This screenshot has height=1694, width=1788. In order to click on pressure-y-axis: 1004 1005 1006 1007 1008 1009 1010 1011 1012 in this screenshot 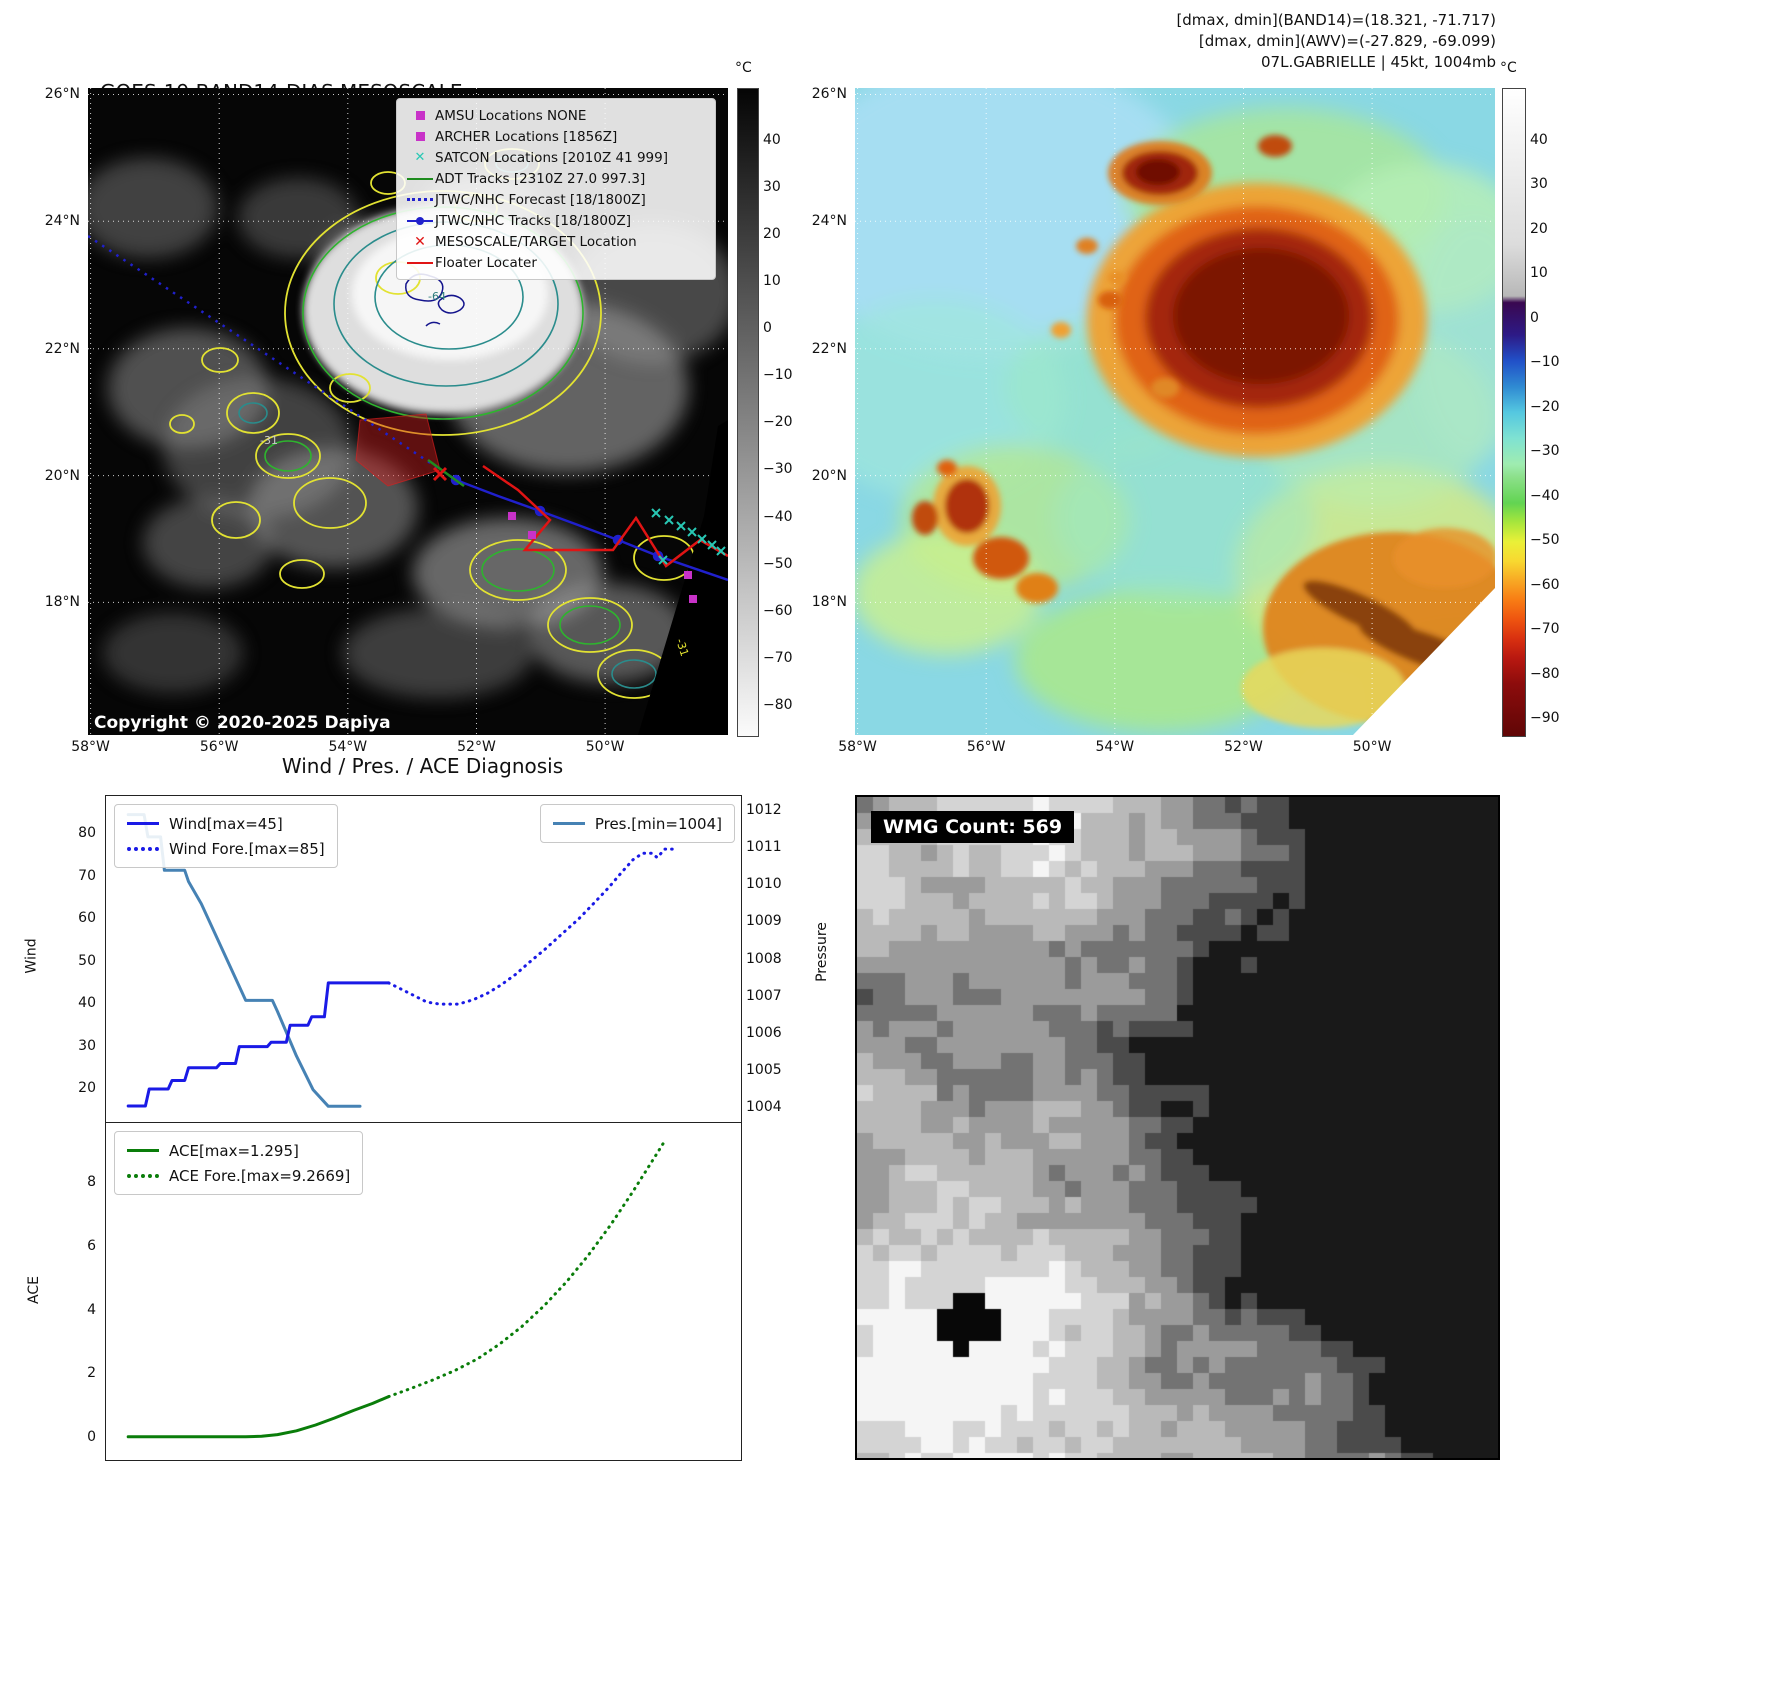, I will do `click(772, 958)`.